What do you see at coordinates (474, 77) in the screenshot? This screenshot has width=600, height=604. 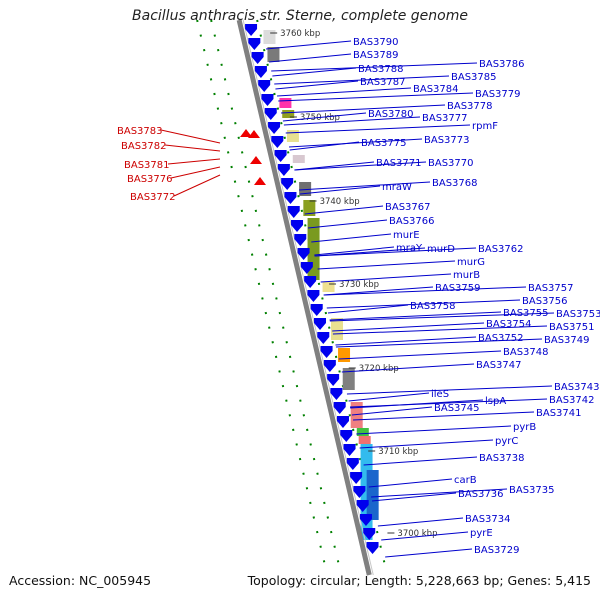 I see `forward-gene-label: BAS3785` at bounding box center [474, 77].